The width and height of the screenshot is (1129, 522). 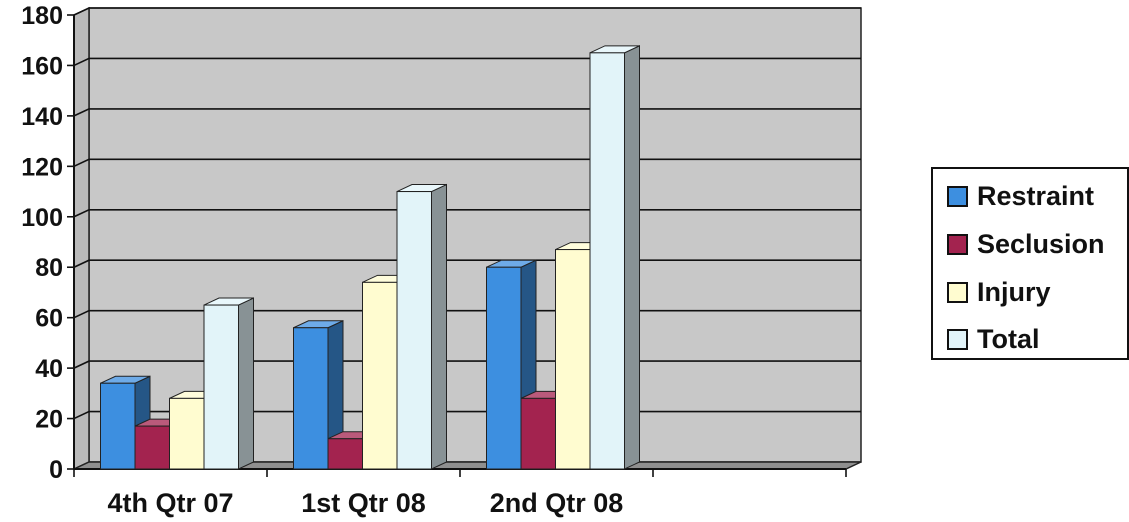 I want to click on y-tick-label: 40, so click(x=49, y=369).